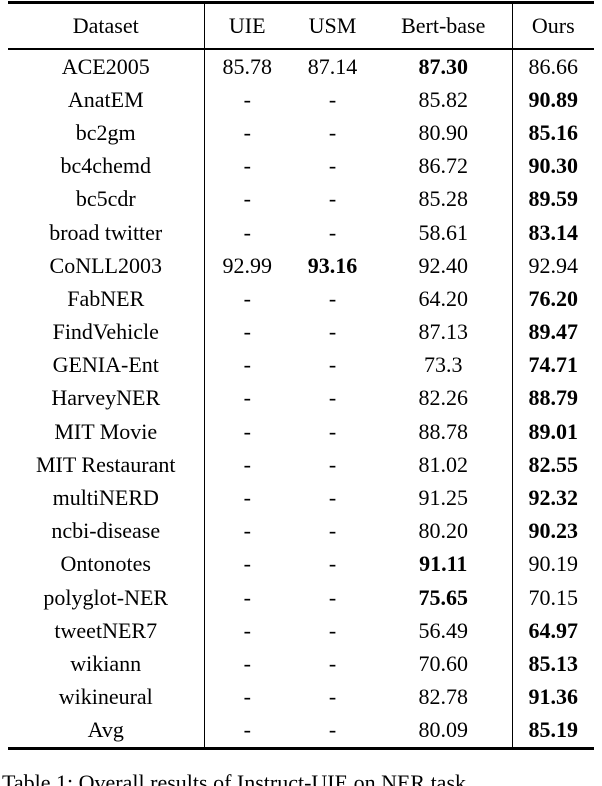 This screenshot has width=602, height=786. I want to click on score-cell: 80.90, so click(443, 132).